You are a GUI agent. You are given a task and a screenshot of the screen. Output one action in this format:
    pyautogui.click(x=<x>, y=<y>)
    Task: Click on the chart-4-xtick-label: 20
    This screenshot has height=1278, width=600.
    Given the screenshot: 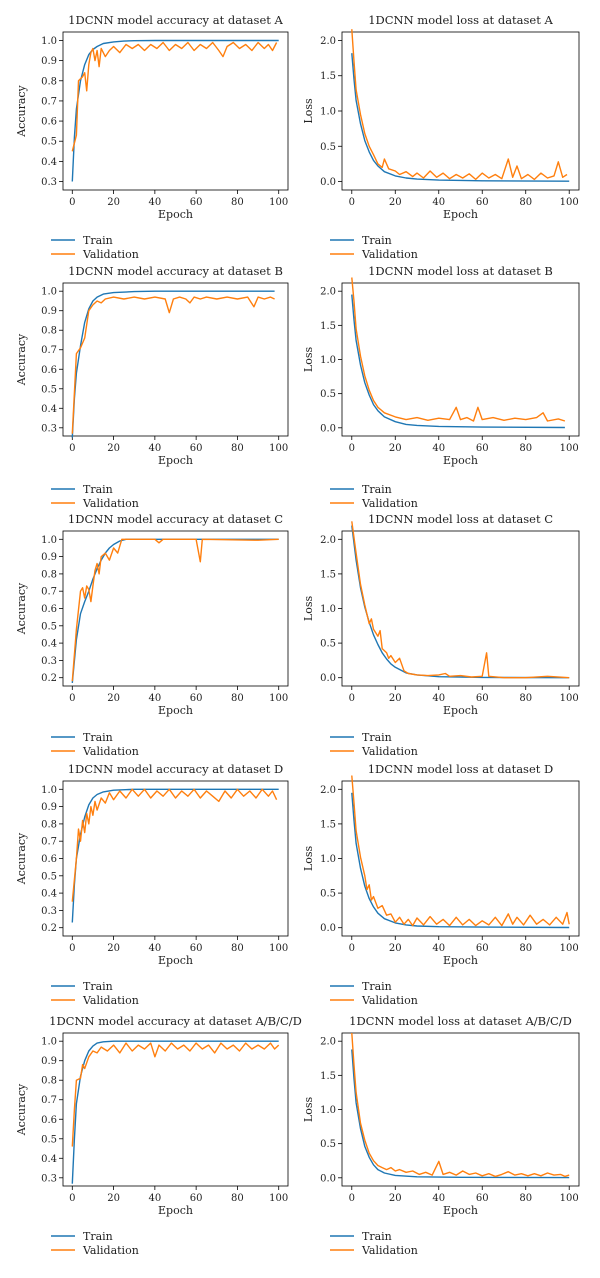 What is the action you would take?
    pyautogui.click(x=395, y=448)
    